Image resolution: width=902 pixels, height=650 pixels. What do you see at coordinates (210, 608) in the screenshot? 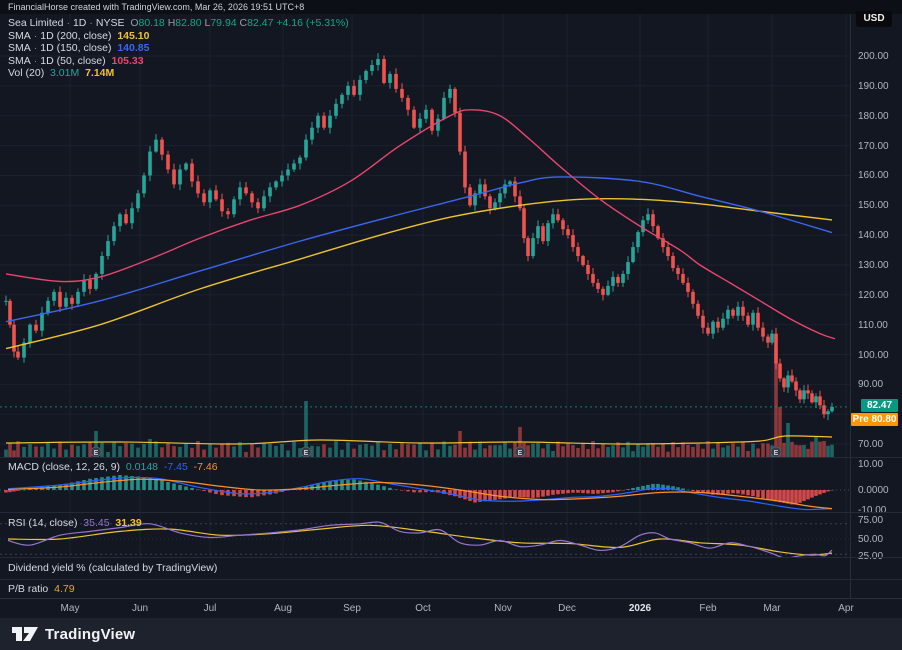
I see `time-axis-label: Jul` at bounding box center [210, 608].